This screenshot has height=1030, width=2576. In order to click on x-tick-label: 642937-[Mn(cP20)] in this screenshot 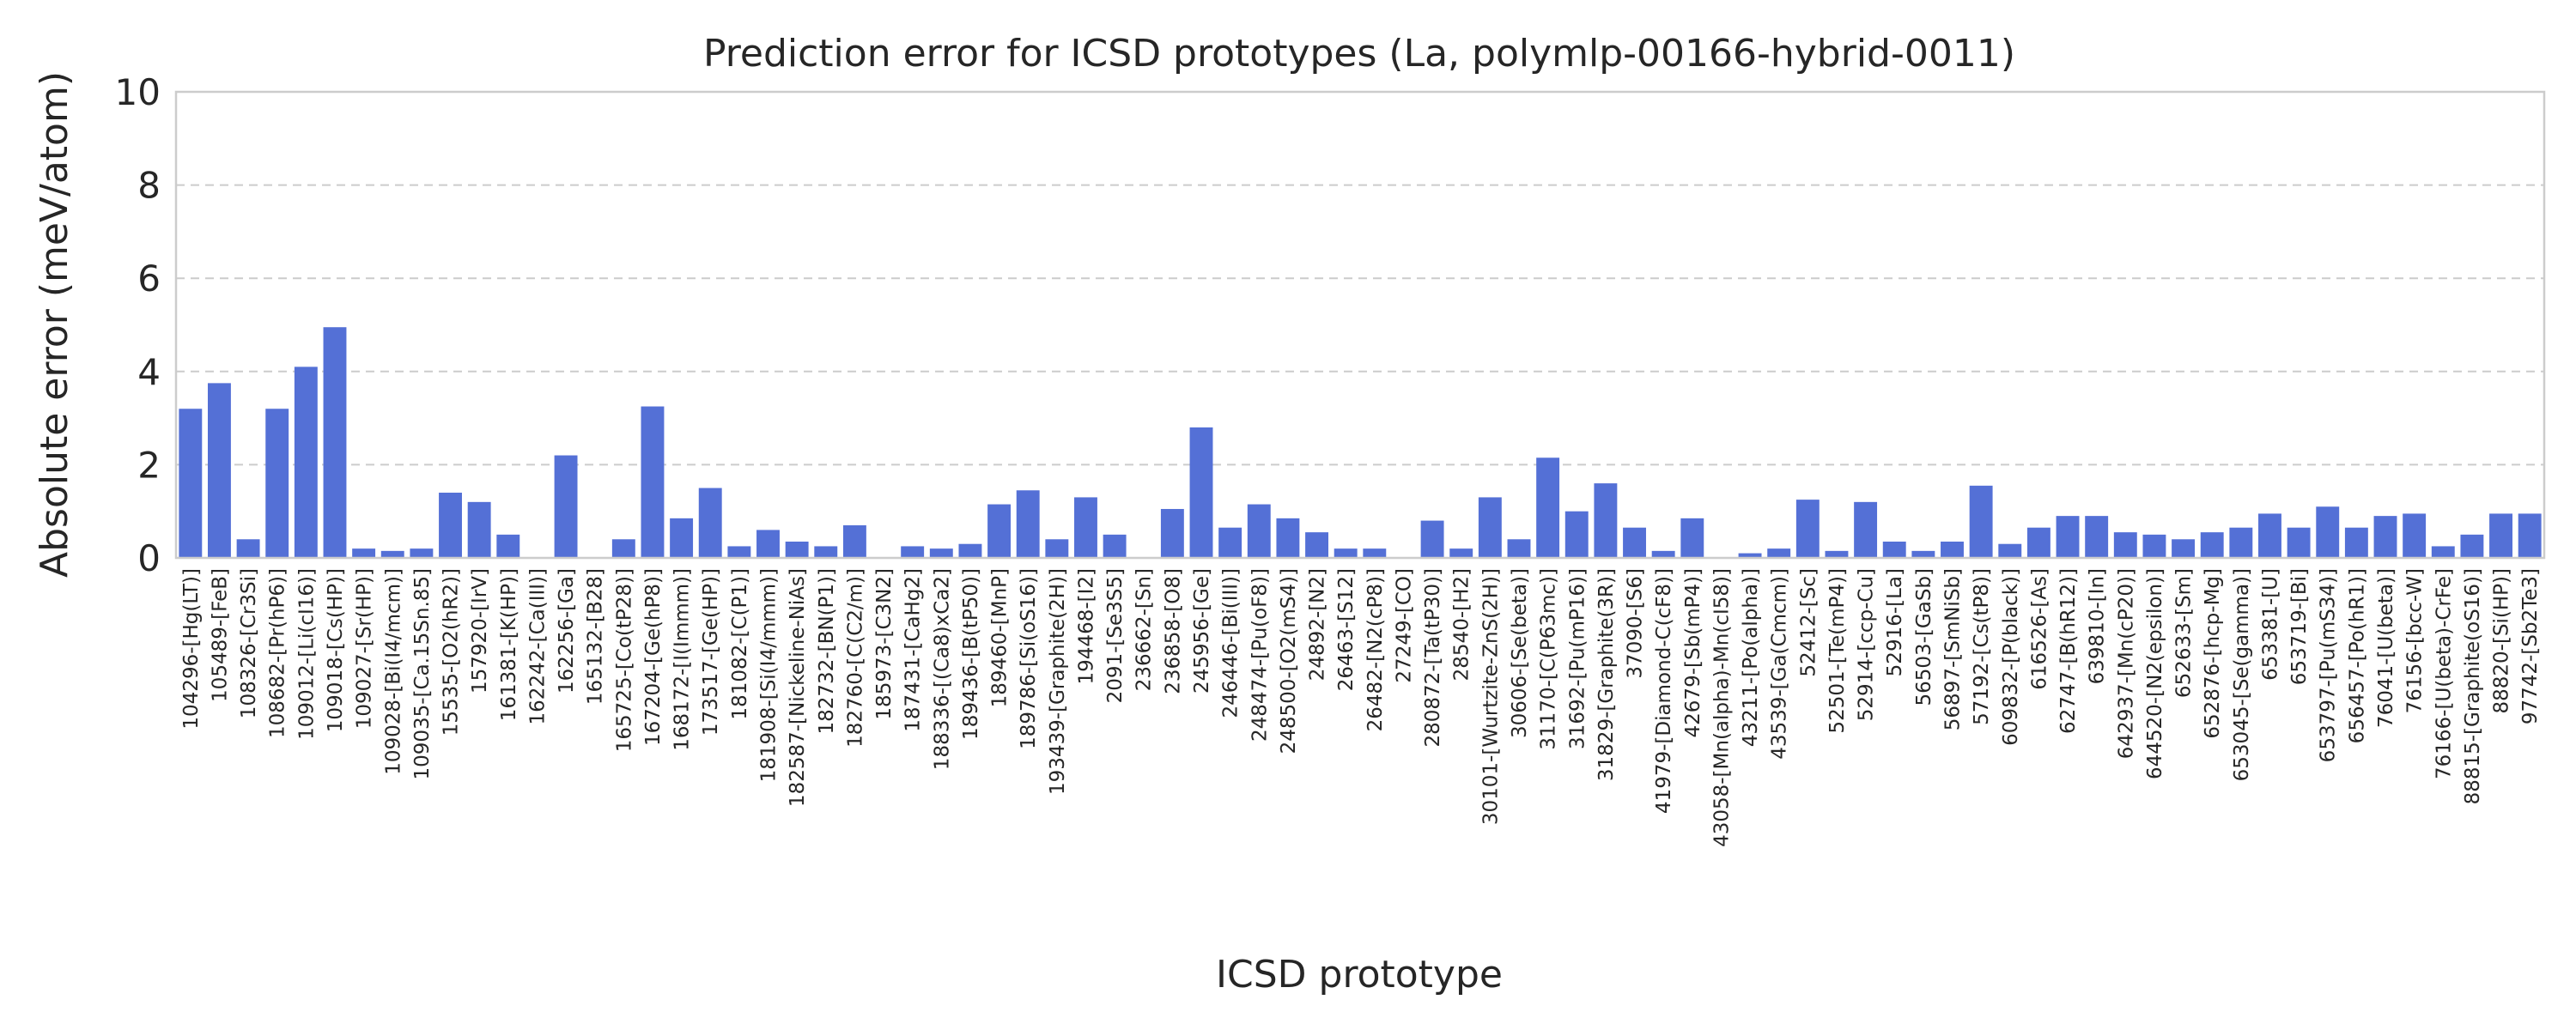, I will do `click(2126, 663)`.